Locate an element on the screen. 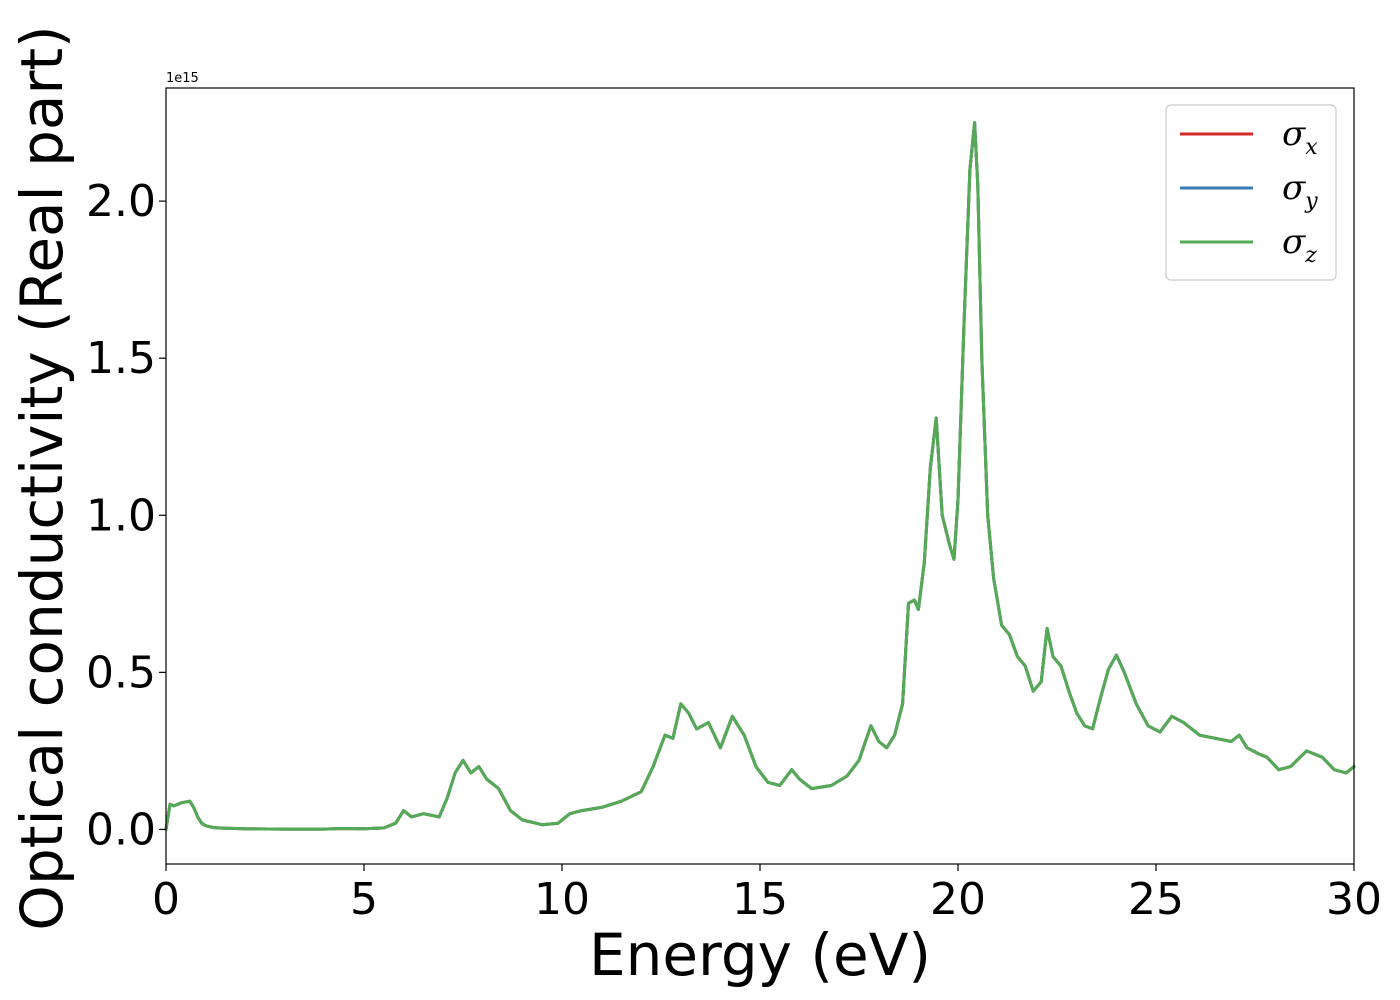  y-tick-label: 0.5 is located at coordinates (121, 672).